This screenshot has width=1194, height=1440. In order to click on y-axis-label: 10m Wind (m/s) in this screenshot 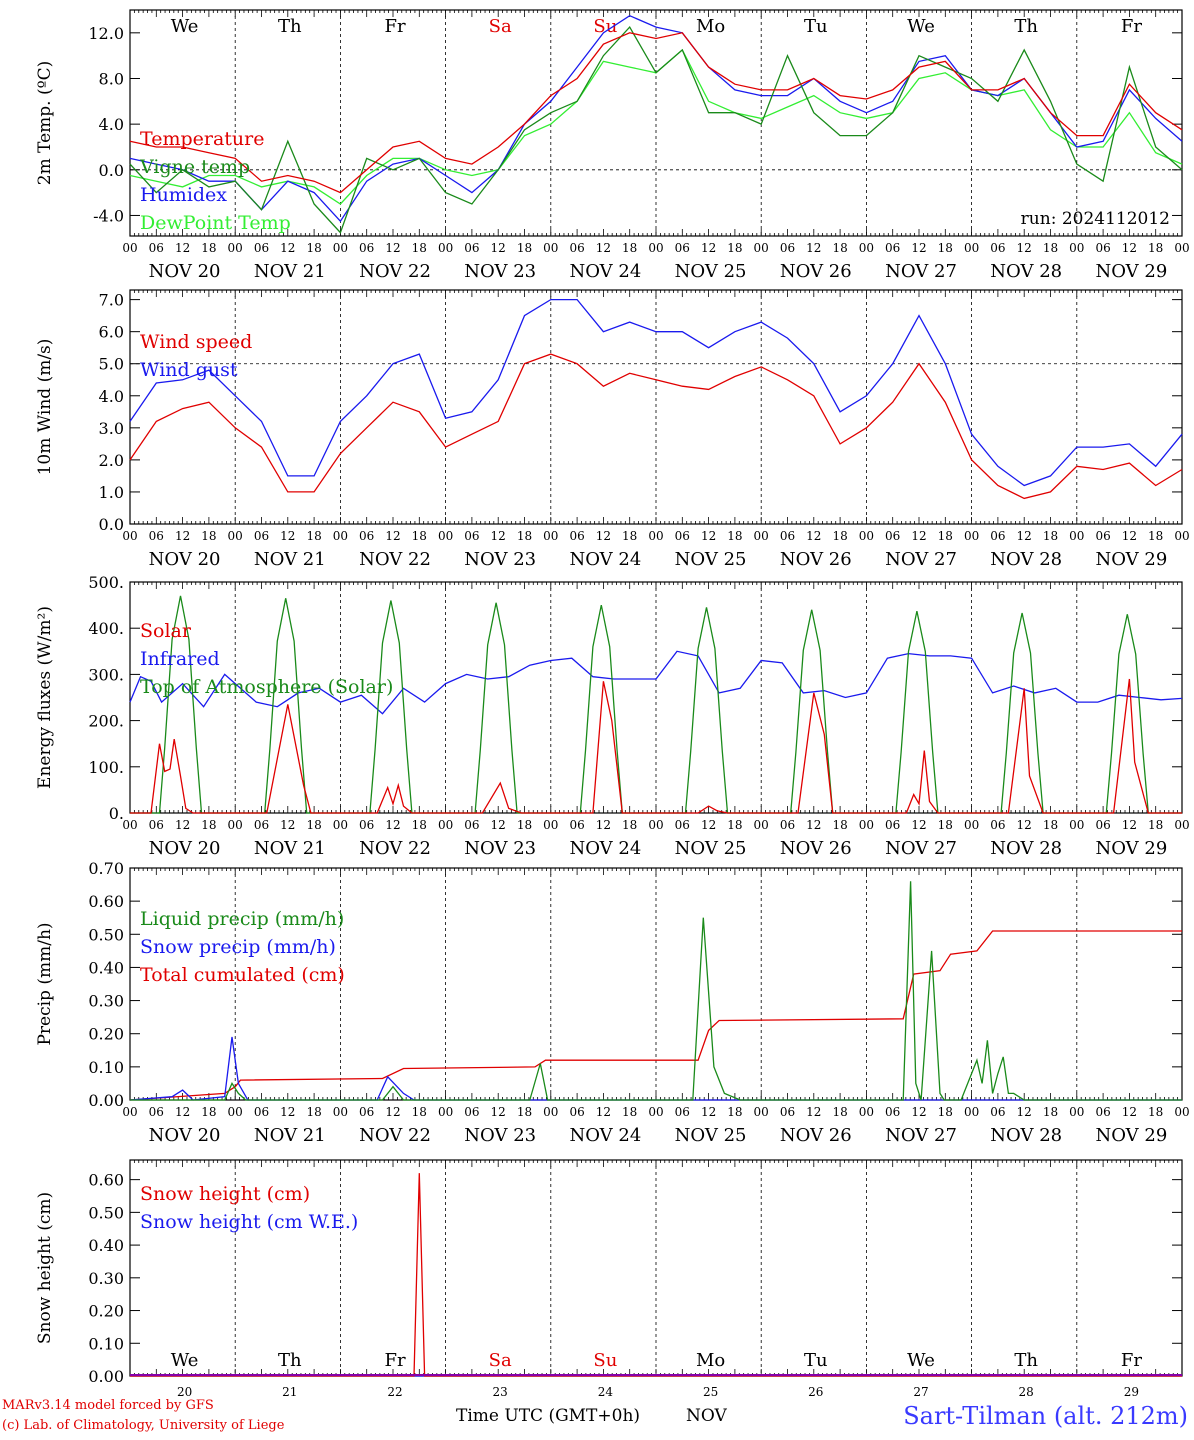, I will do `click(45, 407)`.